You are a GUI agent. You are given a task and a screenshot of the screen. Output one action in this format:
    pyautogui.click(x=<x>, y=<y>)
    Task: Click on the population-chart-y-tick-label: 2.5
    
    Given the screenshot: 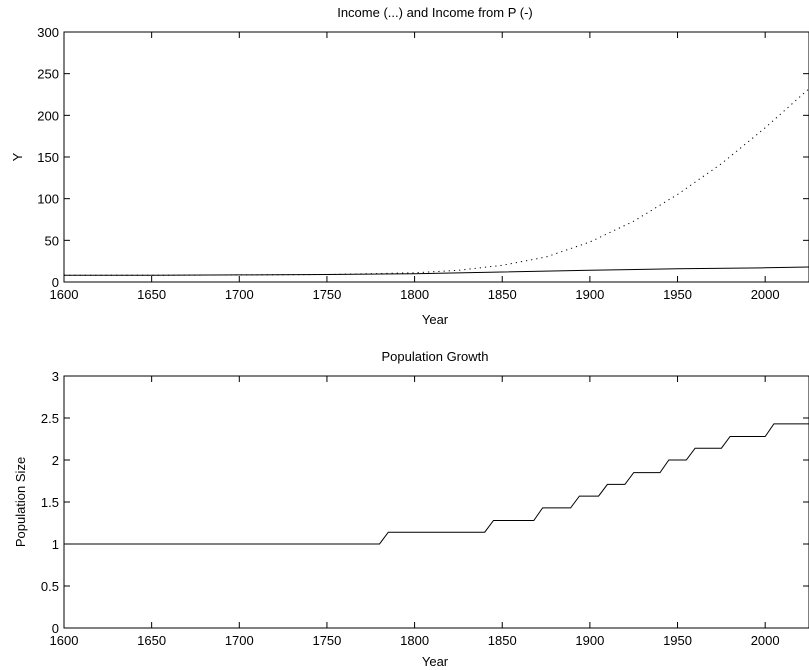 What is the action you would take?
    pyautogui.click(x=50, y=418)
    